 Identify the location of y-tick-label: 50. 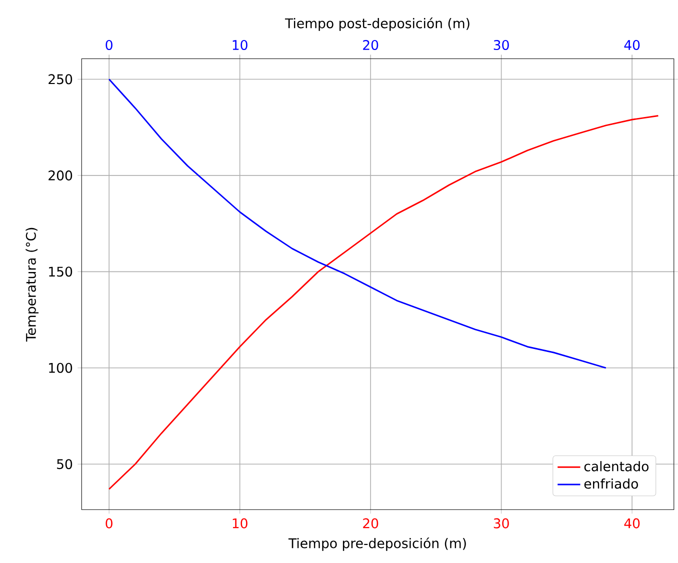
(64, 463).